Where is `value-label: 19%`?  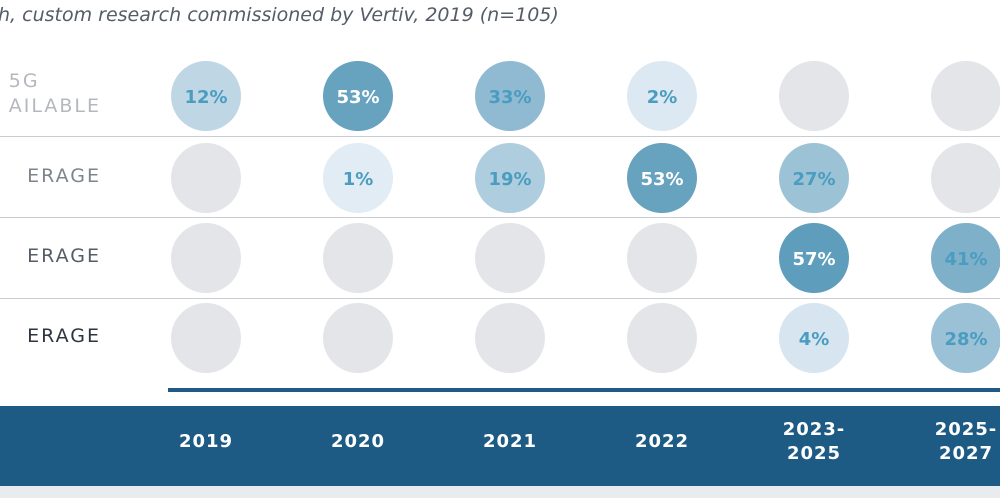
value-label: 19% is located at coordinates (509, 179).